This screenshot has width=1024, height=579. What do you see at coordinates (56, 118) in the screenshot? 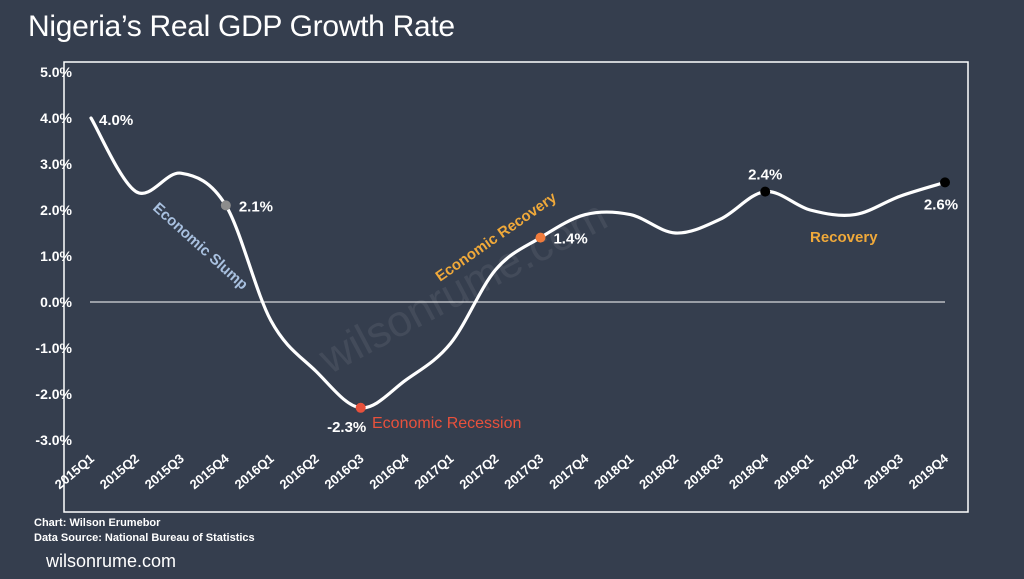
I see `y-tick-label: 4.0%` at bounding box center [56, 118].